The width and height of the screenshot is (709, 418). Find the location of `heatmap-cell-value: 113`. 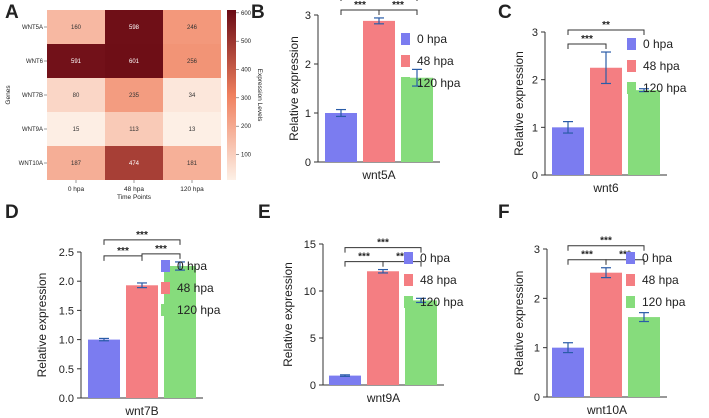

heatmap-cell-value: 113 is located at coordinates (134, 130).